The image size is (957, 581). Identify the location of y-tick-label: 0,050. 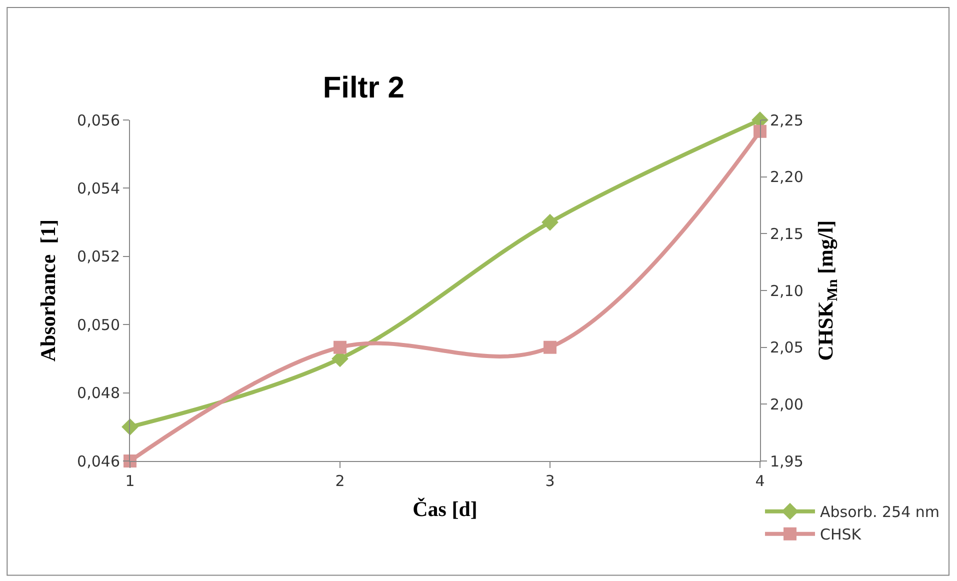
(98, 325).